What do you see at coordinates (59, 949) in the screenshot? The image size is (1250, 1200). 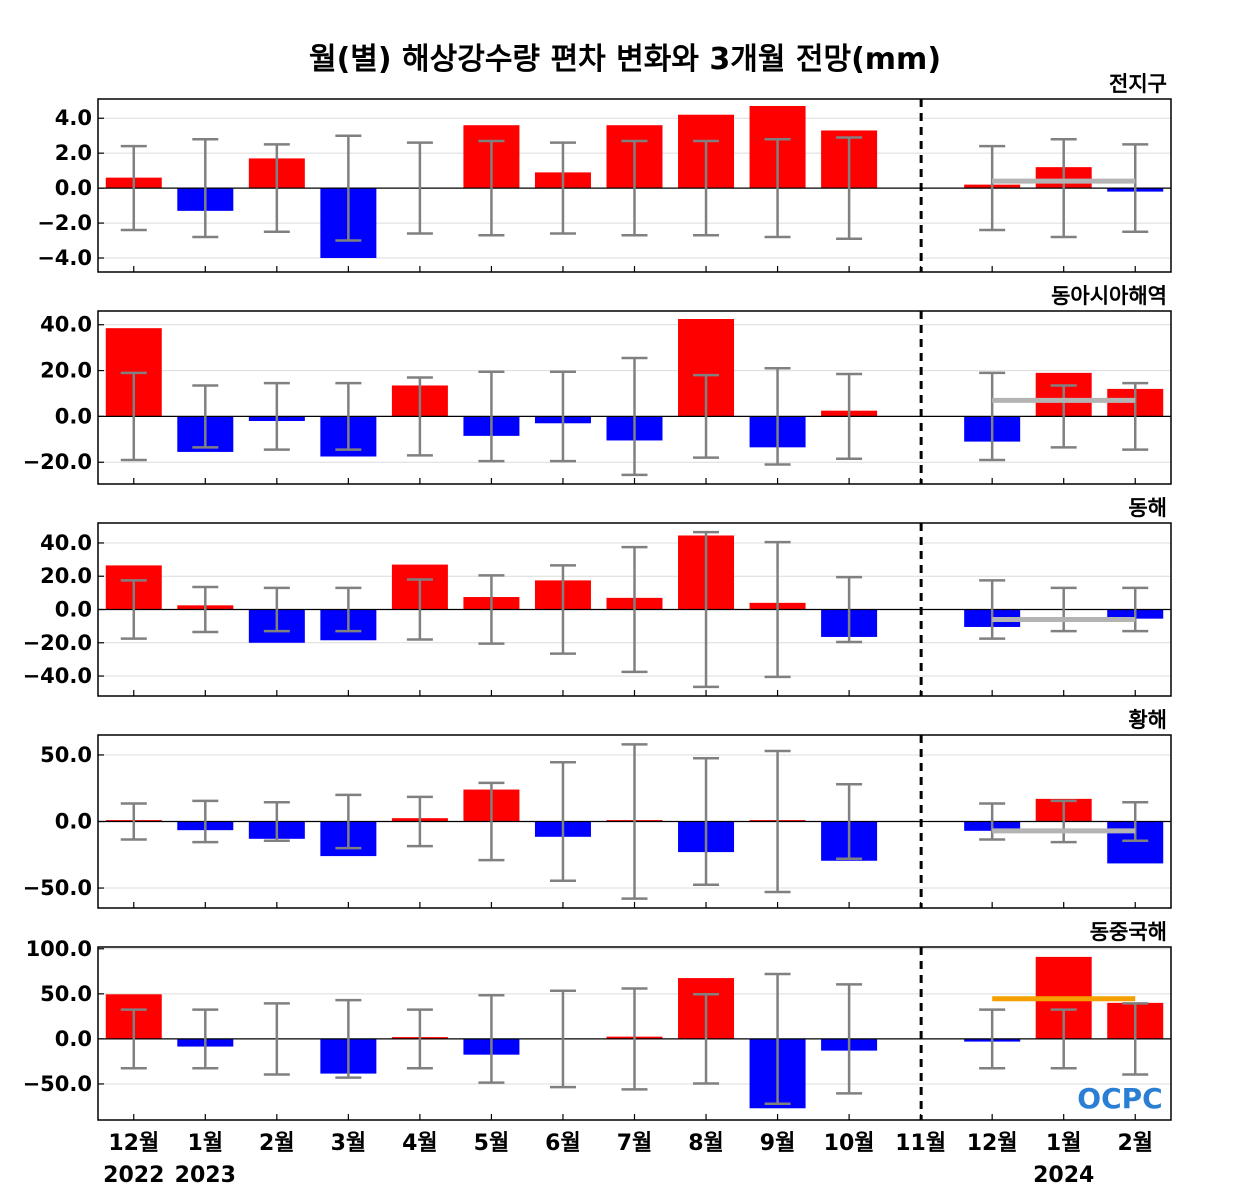 I see `y-tick-label: 100.0` at bounding box center [59, 949].